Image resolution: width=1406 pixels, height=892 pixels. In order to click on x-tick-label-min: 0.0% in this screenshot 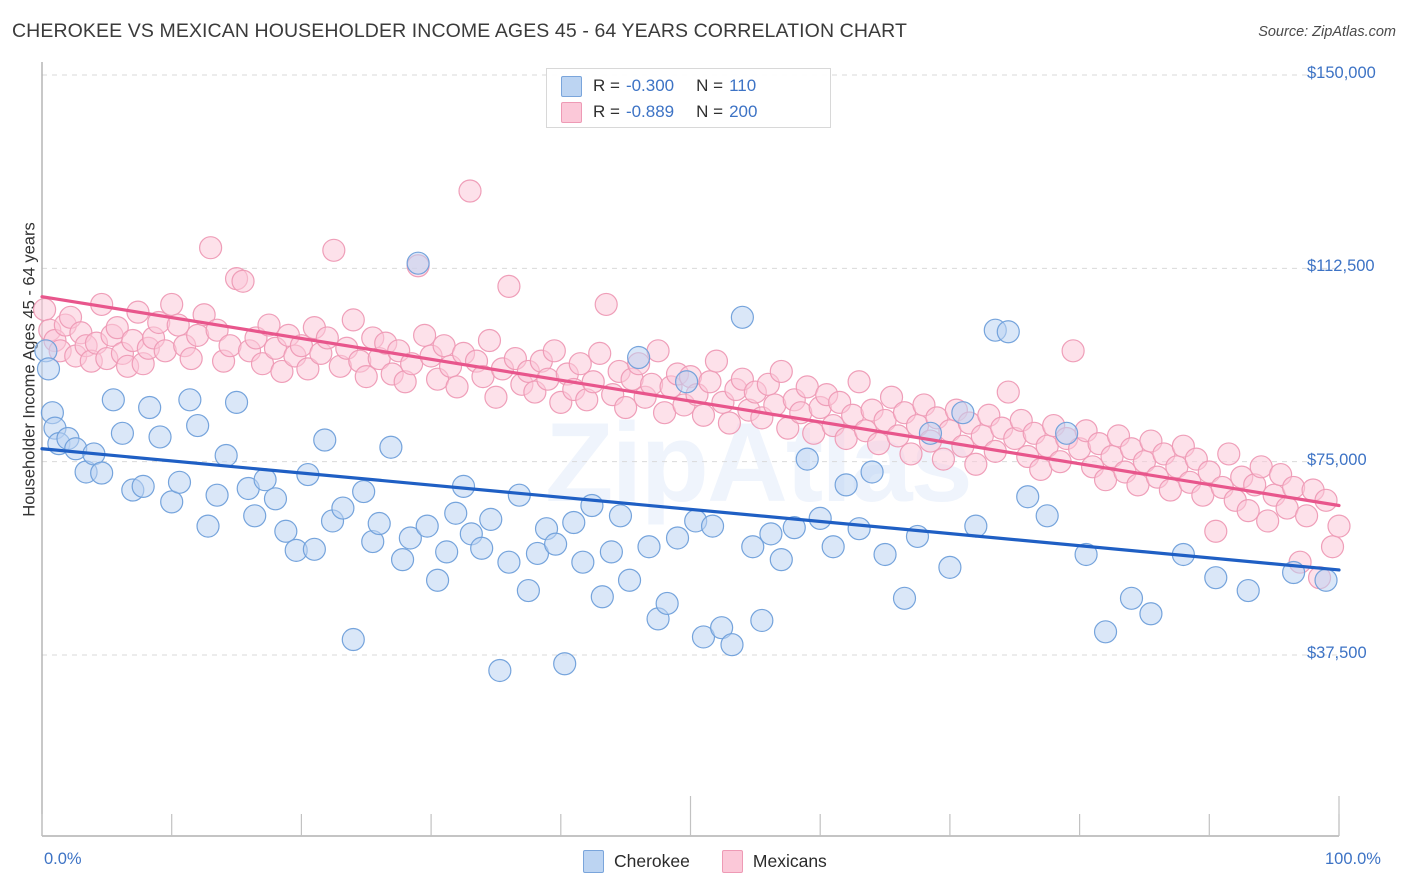, I will do `click(63, 859)`.